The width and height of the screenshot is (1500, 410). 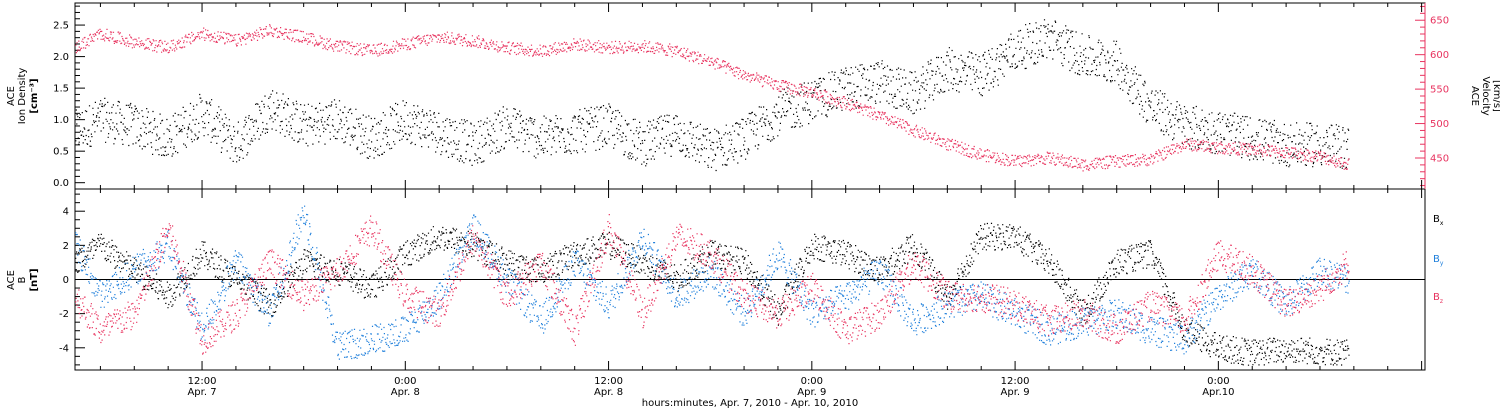 What do you see at coordinates (66, 246) in the screenshot?
I see `b-tick-label: 2` at bounding box center [66, 246].